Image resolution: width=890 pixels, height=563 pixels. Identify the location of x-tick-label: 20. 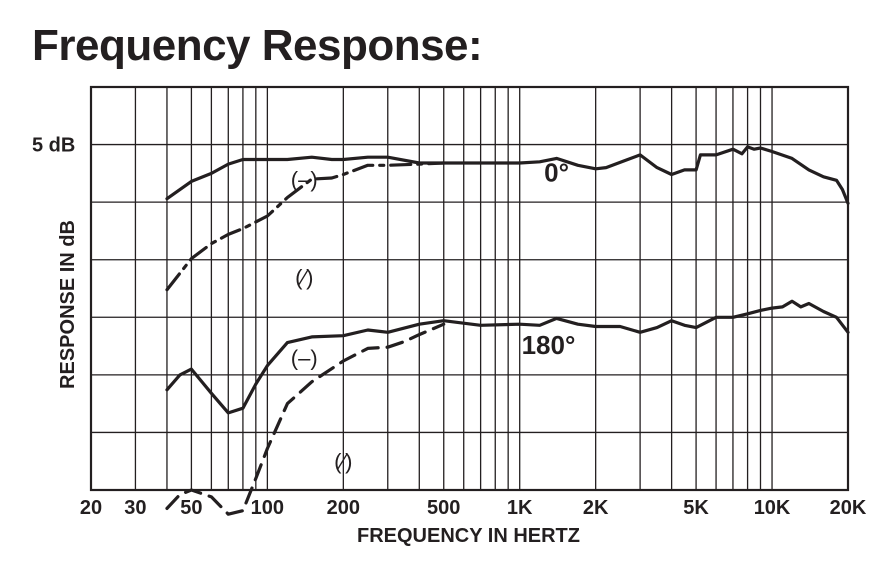
(91, 508).